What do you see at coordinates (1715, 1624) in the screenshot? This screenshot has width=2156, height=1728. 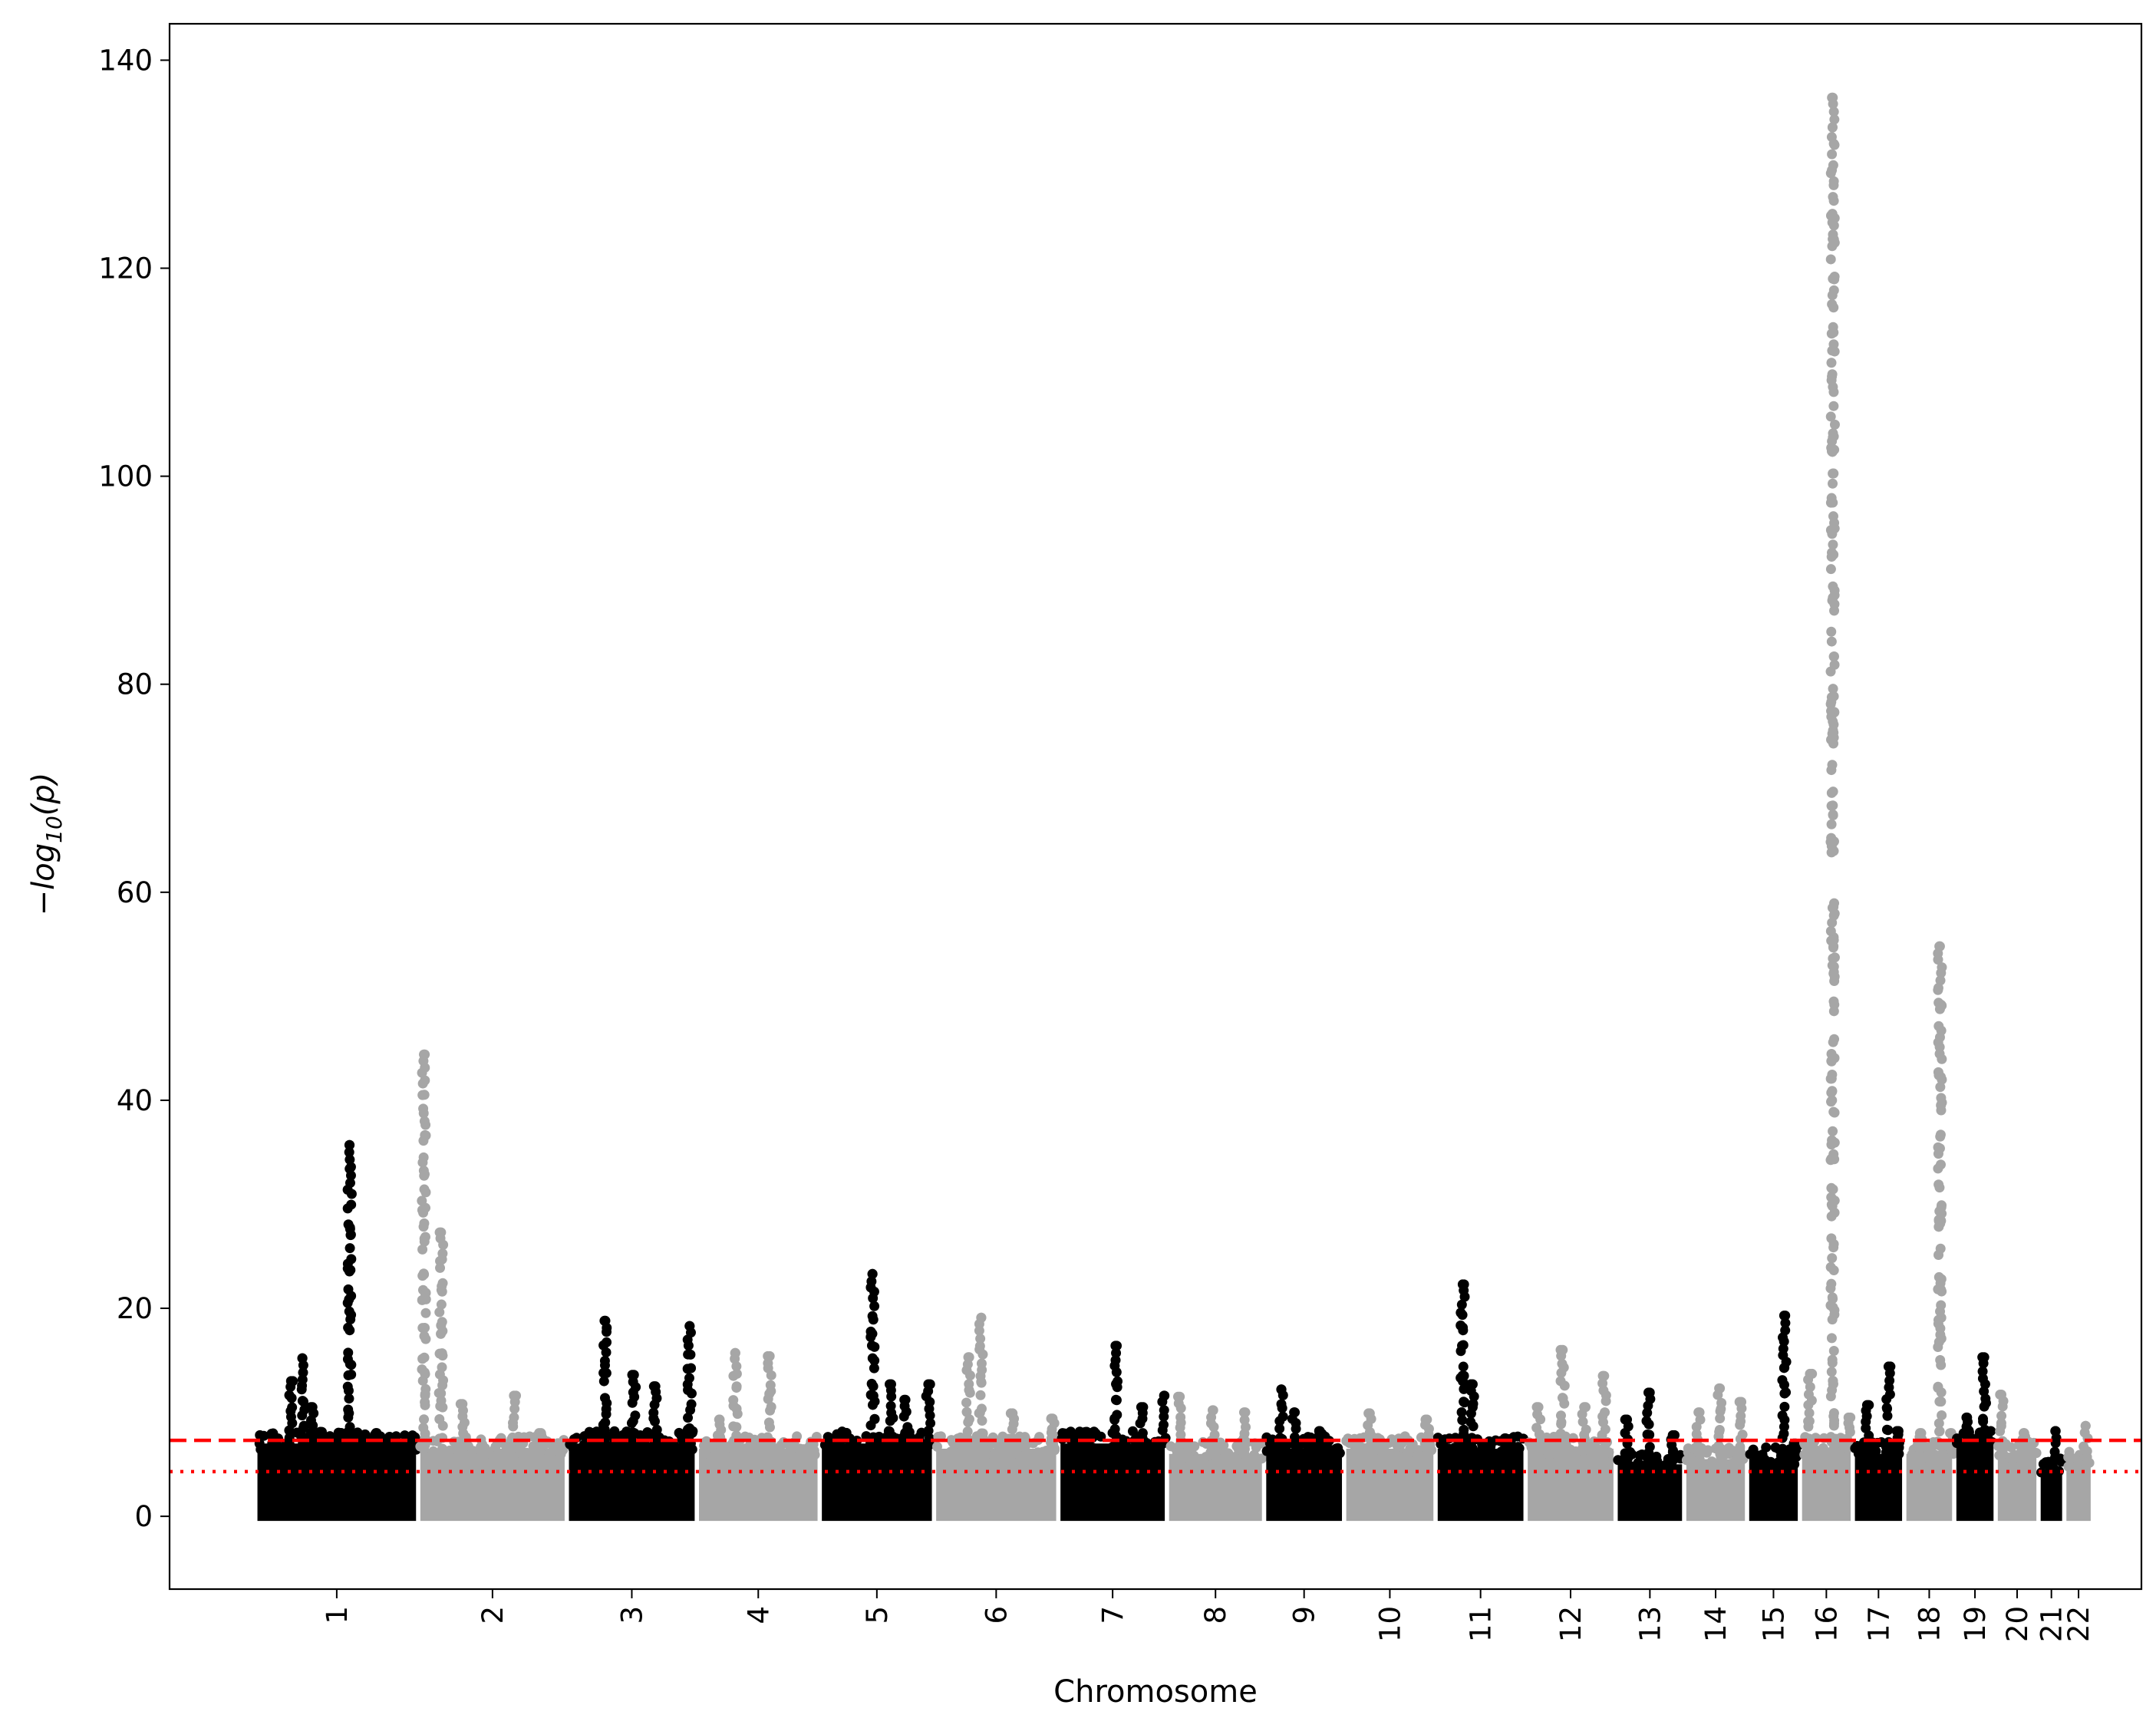 I see `x-tick-label: 14` at bounding box center [1715, 1624].